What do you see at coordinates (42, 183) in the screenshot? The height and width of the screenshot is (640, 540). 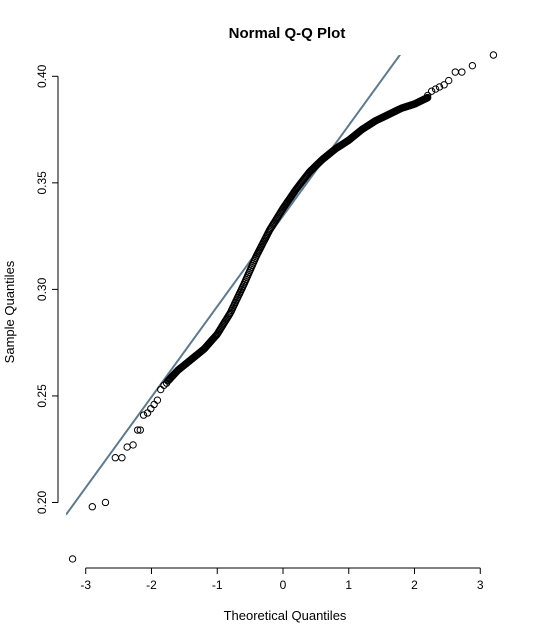 I see `y-tick-label: 0.35` at bounding box center [42, 183].